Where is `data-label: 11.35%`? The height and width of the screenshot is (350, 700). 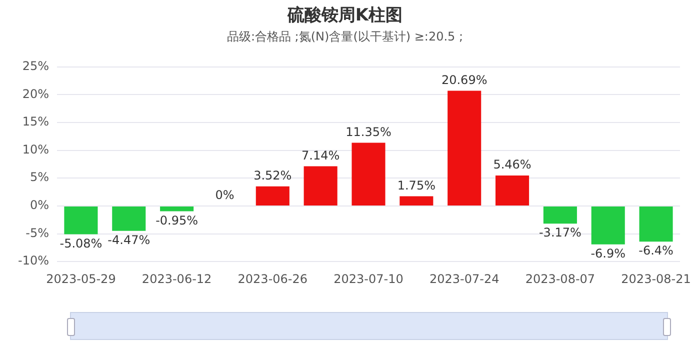 data-label: 11.35% is located at coordinates (369, 131).